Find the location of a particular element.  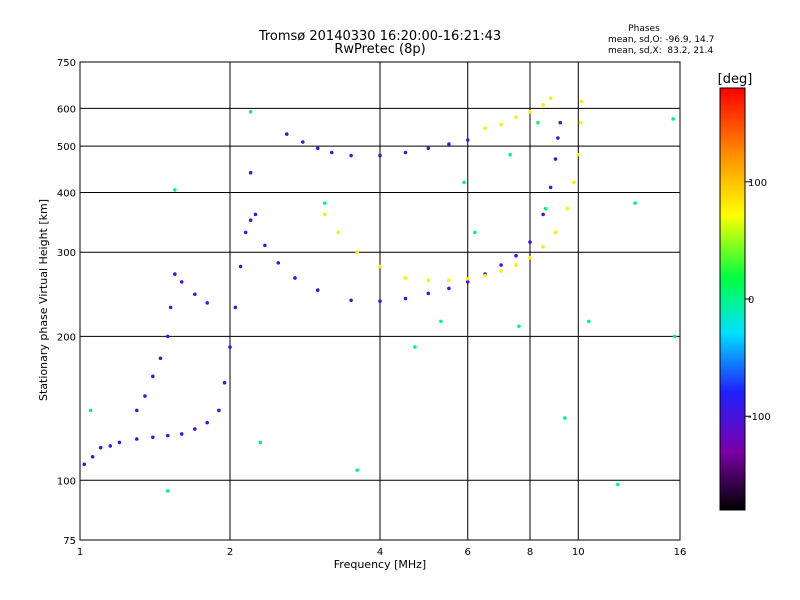

y-tick-label: 750 is located at coordinates (66, 63).